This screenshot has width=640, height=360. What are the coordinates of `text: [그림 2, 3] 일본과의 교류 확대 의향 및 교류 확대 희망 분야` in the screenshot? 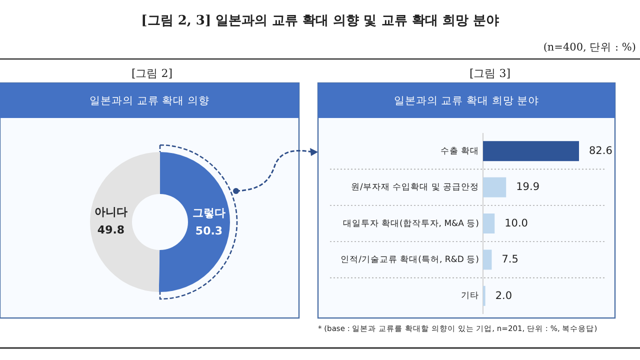 It's located at (320, 20).